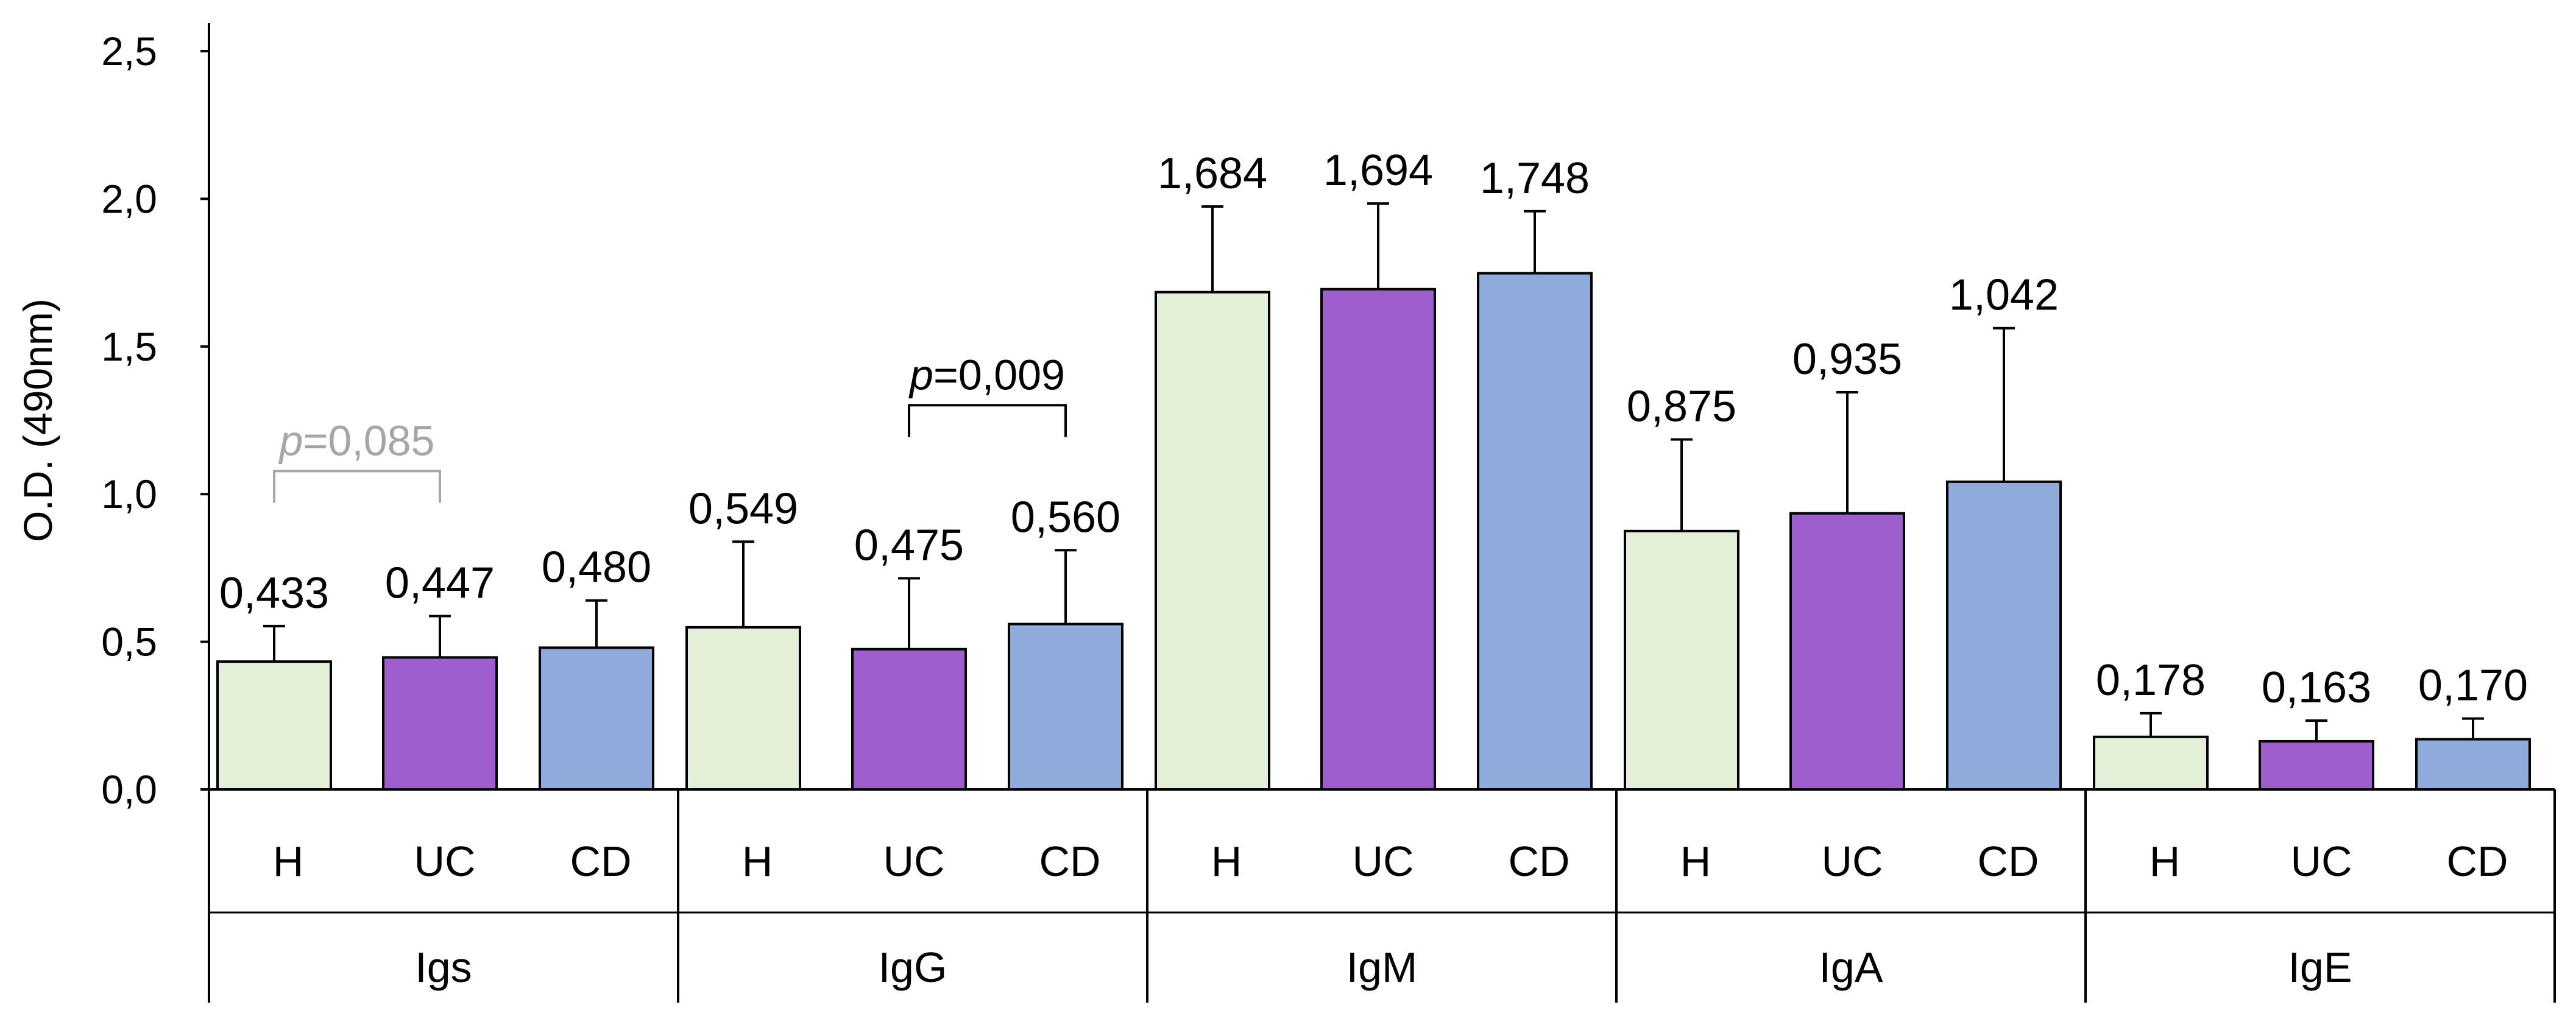 The image size is (2576, 1027). I want to click on y-tick-label: 0,5, so click(129, 642).